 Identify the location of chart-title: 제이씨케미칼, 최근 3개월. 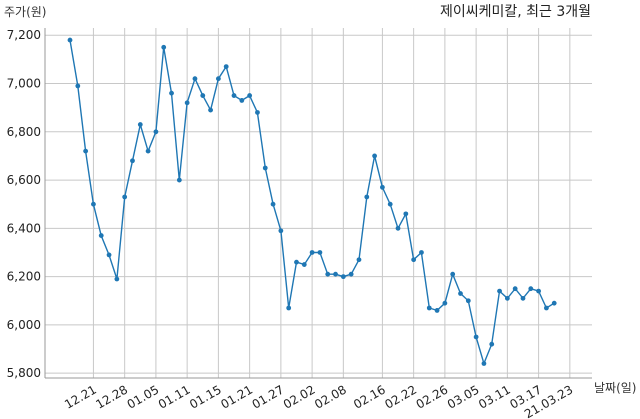
(515, 12).